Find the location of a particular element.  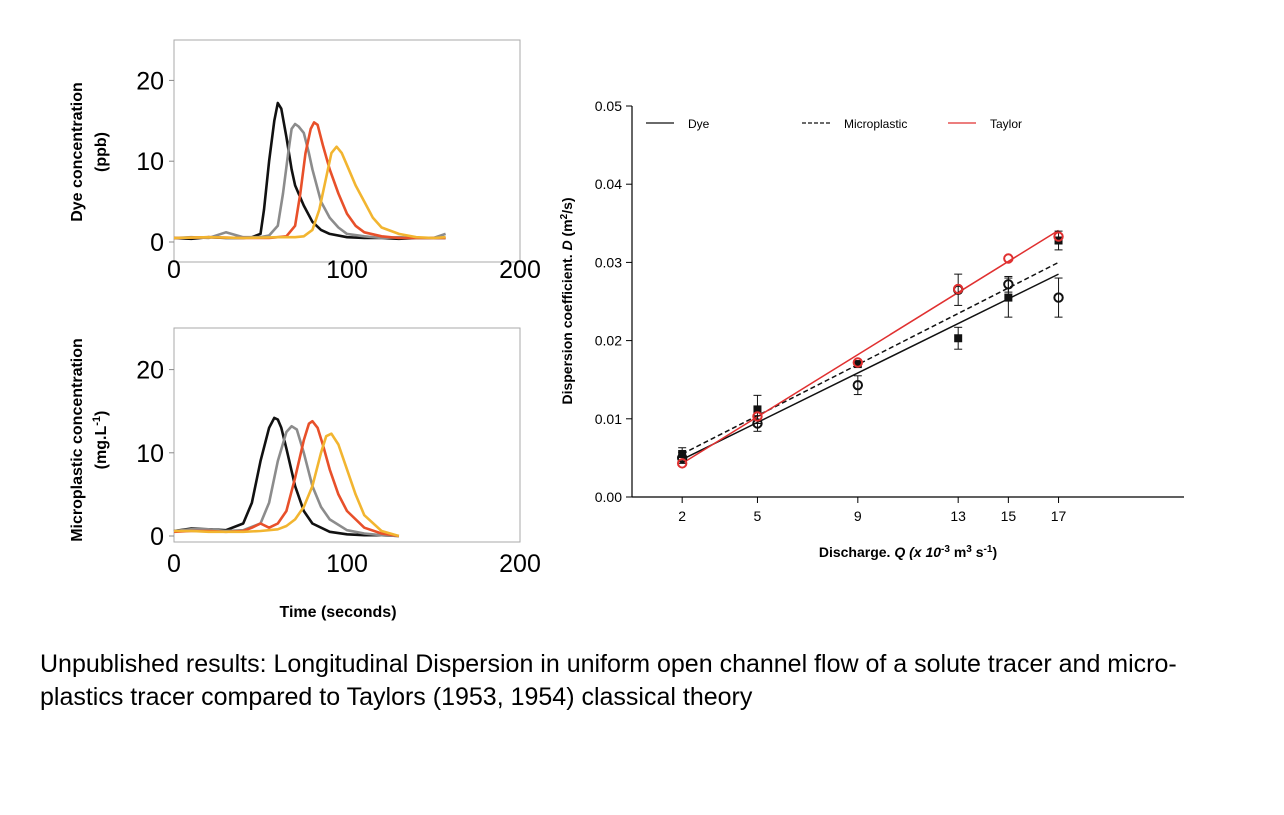

fit-line-dye is located at coordinates (870, 367).